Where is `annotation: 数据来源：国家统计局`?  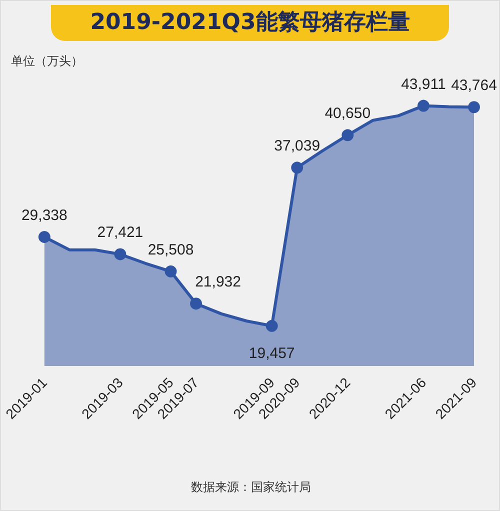 annotation: 数据来源：国家统计局 is located at coordinates (251, 487).